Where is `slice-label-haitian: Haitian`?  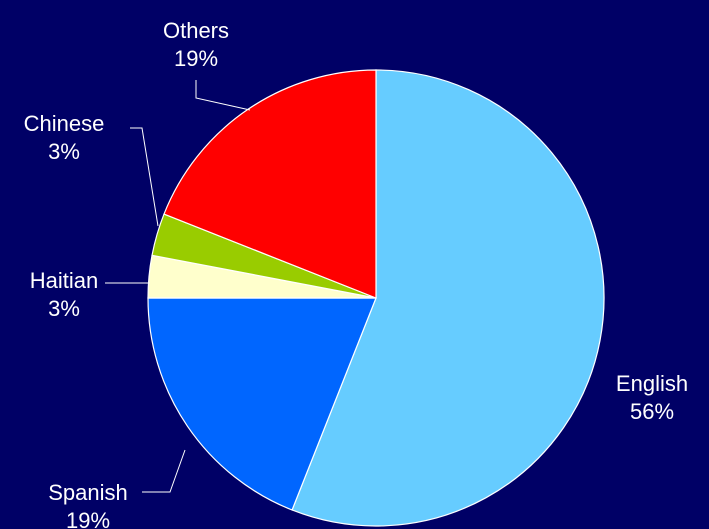
slice-label-haitian: Haitian is located at coordinates (64, 280).